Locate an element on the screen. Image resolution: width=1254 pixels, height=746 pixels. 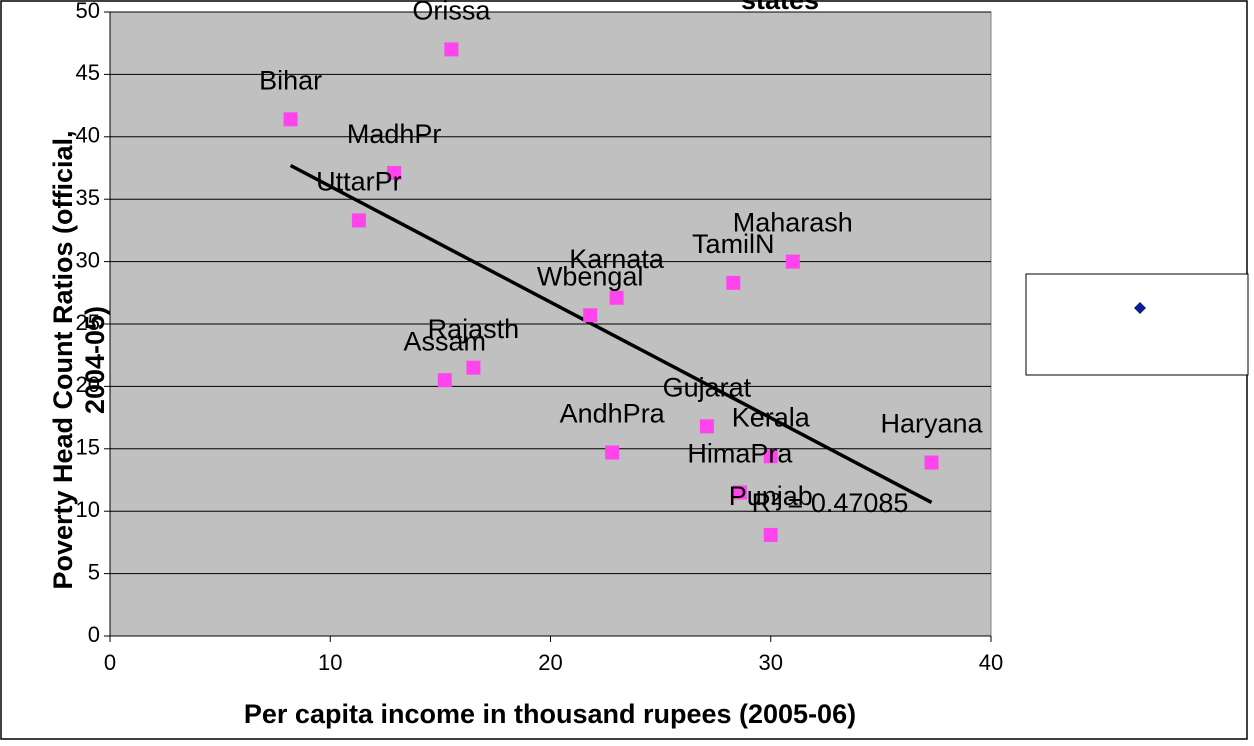
point-label: Assam is located at coordinates (445, 341).